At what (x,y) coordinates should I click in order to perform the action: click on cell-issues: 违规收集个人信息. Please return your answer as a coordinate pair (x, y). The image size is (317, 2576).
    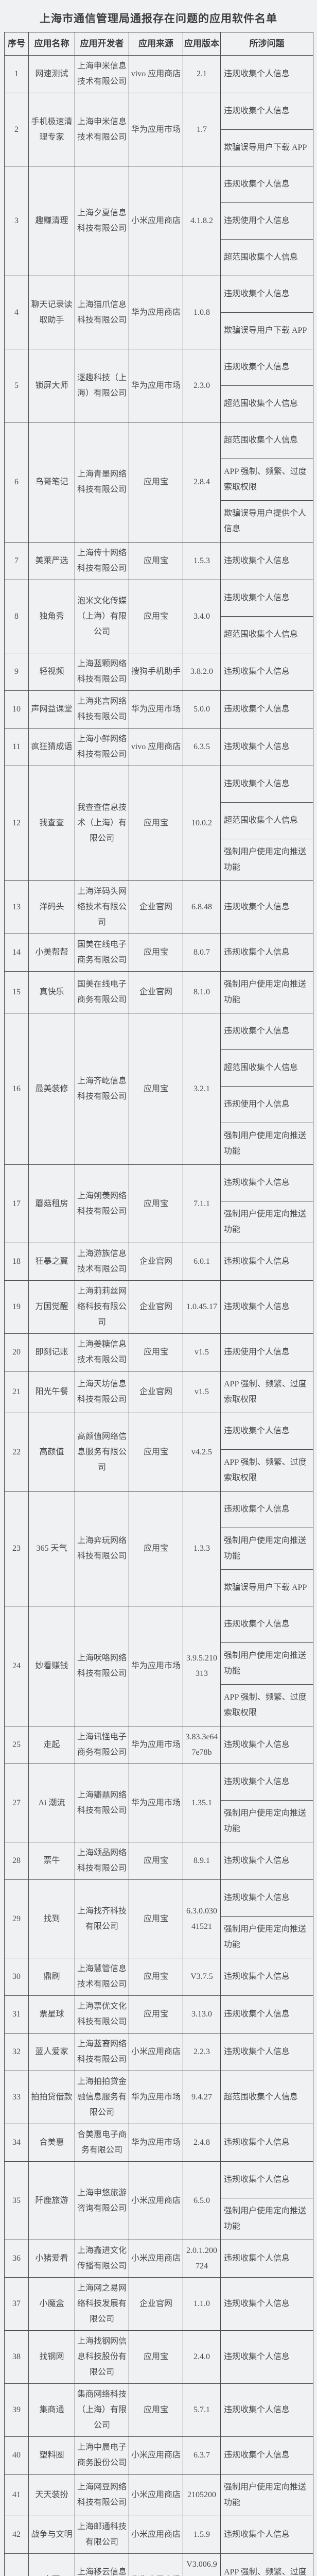
    Looking at the image, I should click on (266, 2455).